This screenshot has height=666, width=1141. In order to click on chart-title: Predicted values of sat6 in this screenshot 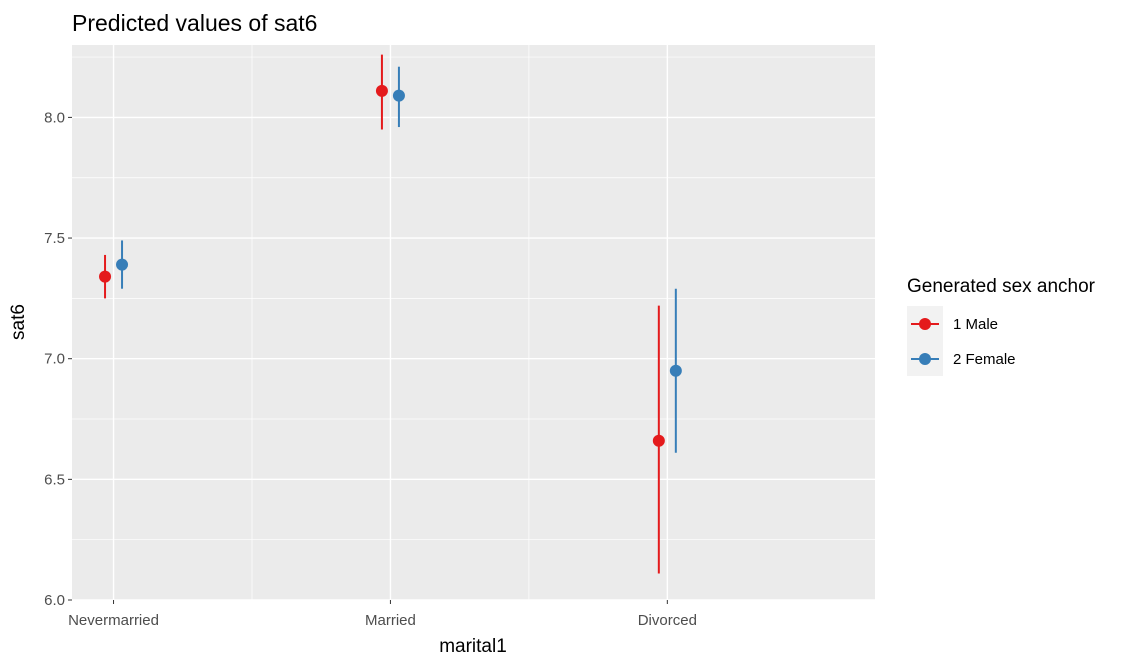, I will do `click(194, 23)`.